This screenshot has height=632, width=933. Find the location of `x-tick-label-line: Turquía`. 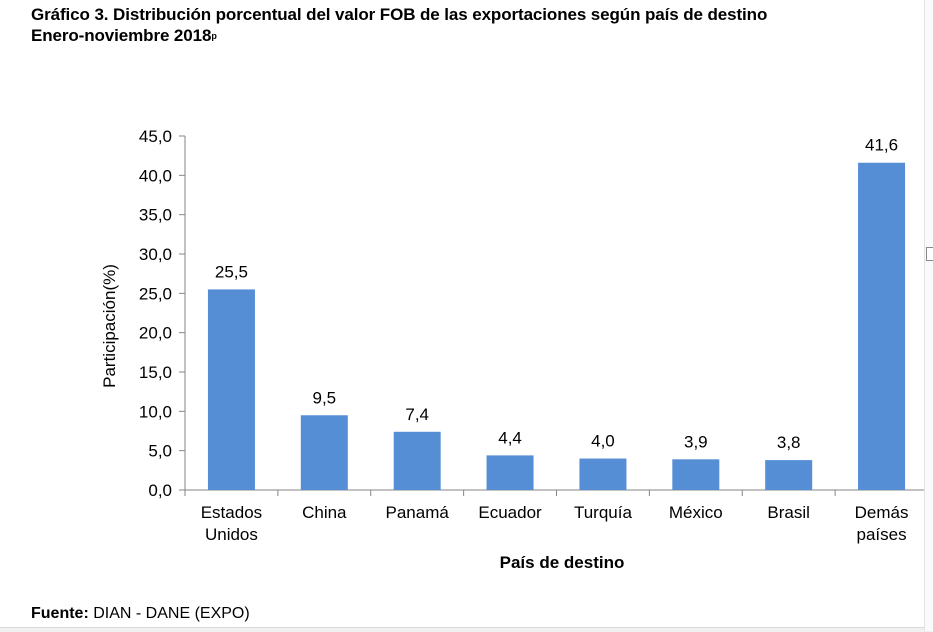

x-tick-label-line: Turquía is located at coordinates (603, 512).